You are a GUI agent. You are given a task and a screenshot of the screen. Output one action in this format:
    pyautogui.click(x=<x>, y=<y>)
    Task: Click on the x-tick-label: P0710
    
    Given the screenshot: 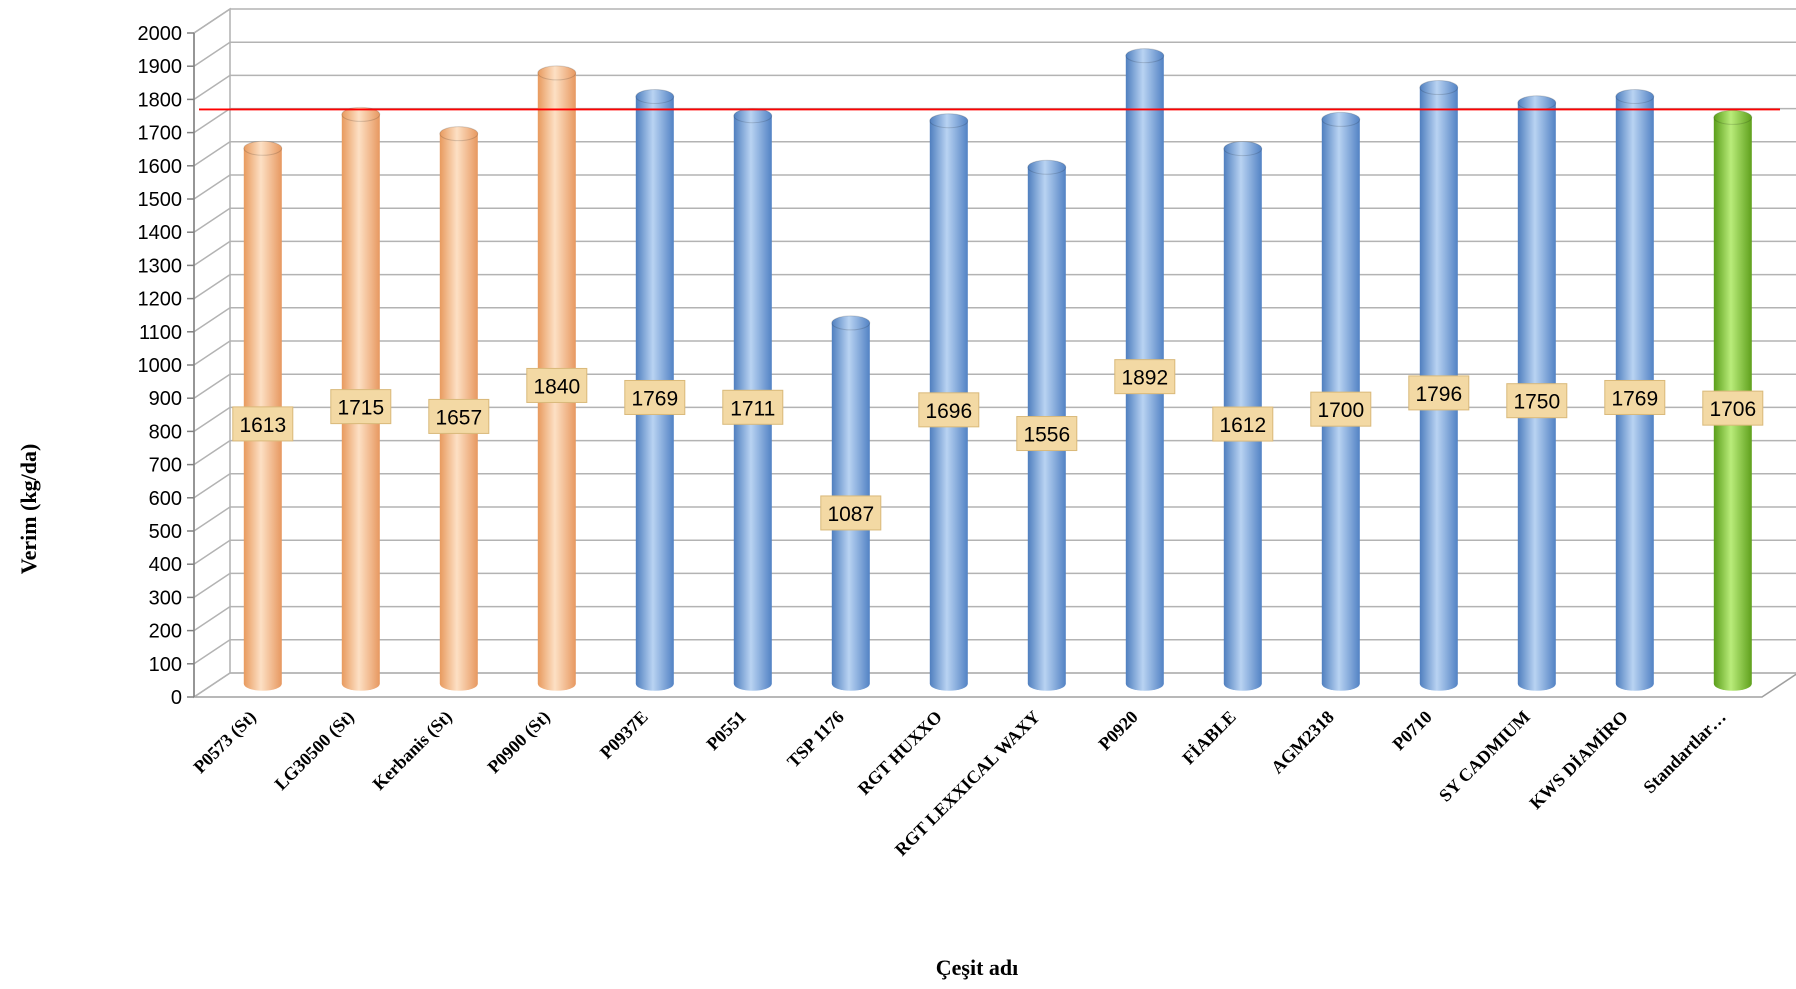 What is the action you would take?
    pyautogui.click(x=1411, y=730)
    